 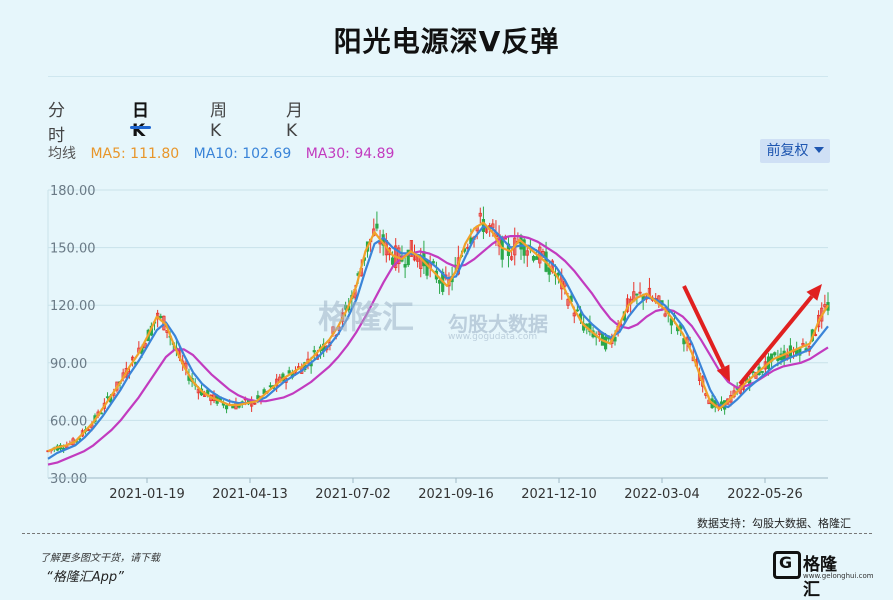 What do you see at coordinates (786, 562) in the screenshot?
I see `logo-mark-letter: G` at bounding box center [786, 562].